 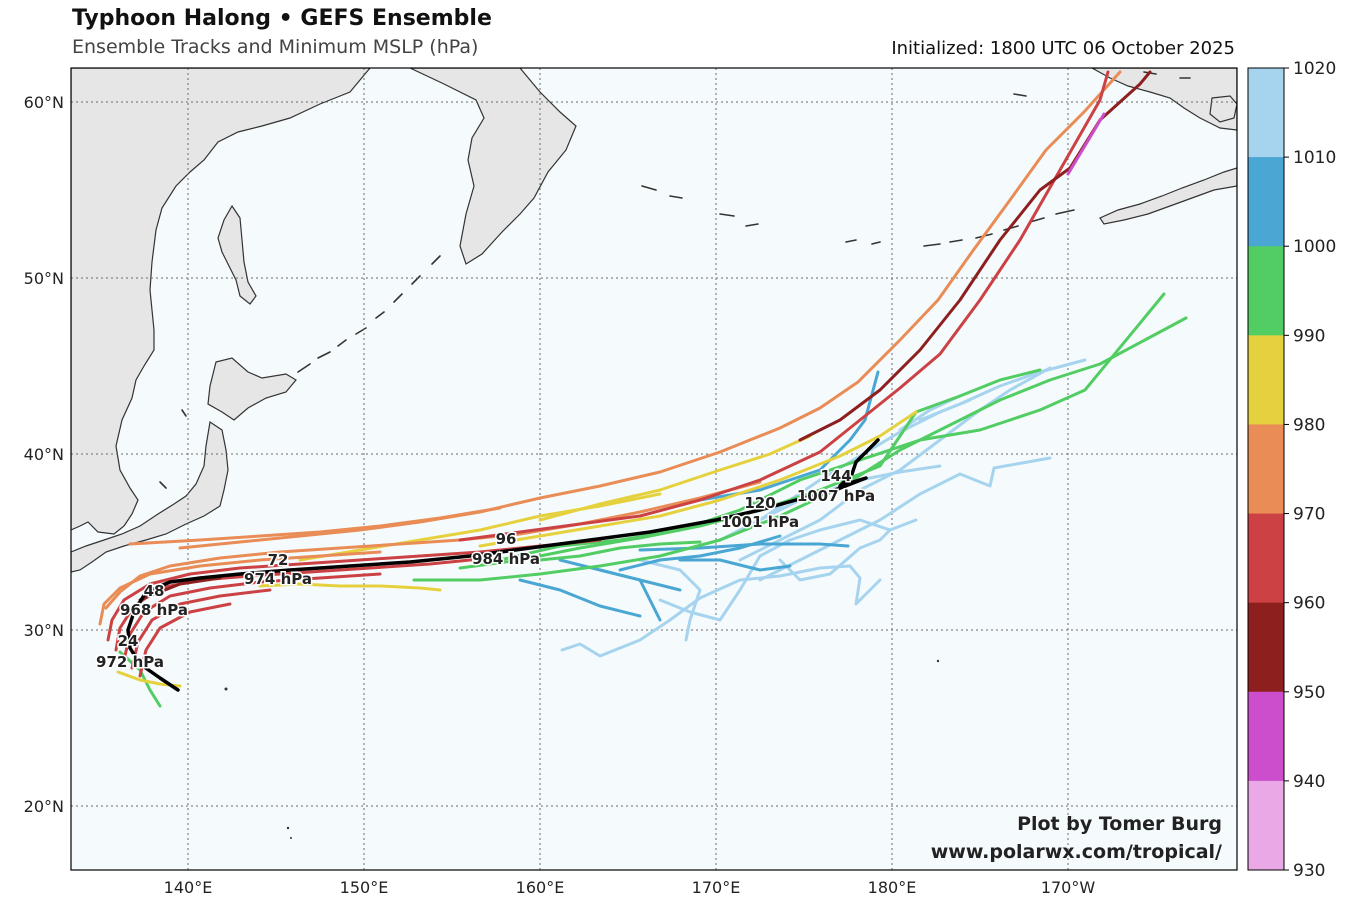 I want to click on colorbar-tick-label: 1010, so click(x=1314, y=158).